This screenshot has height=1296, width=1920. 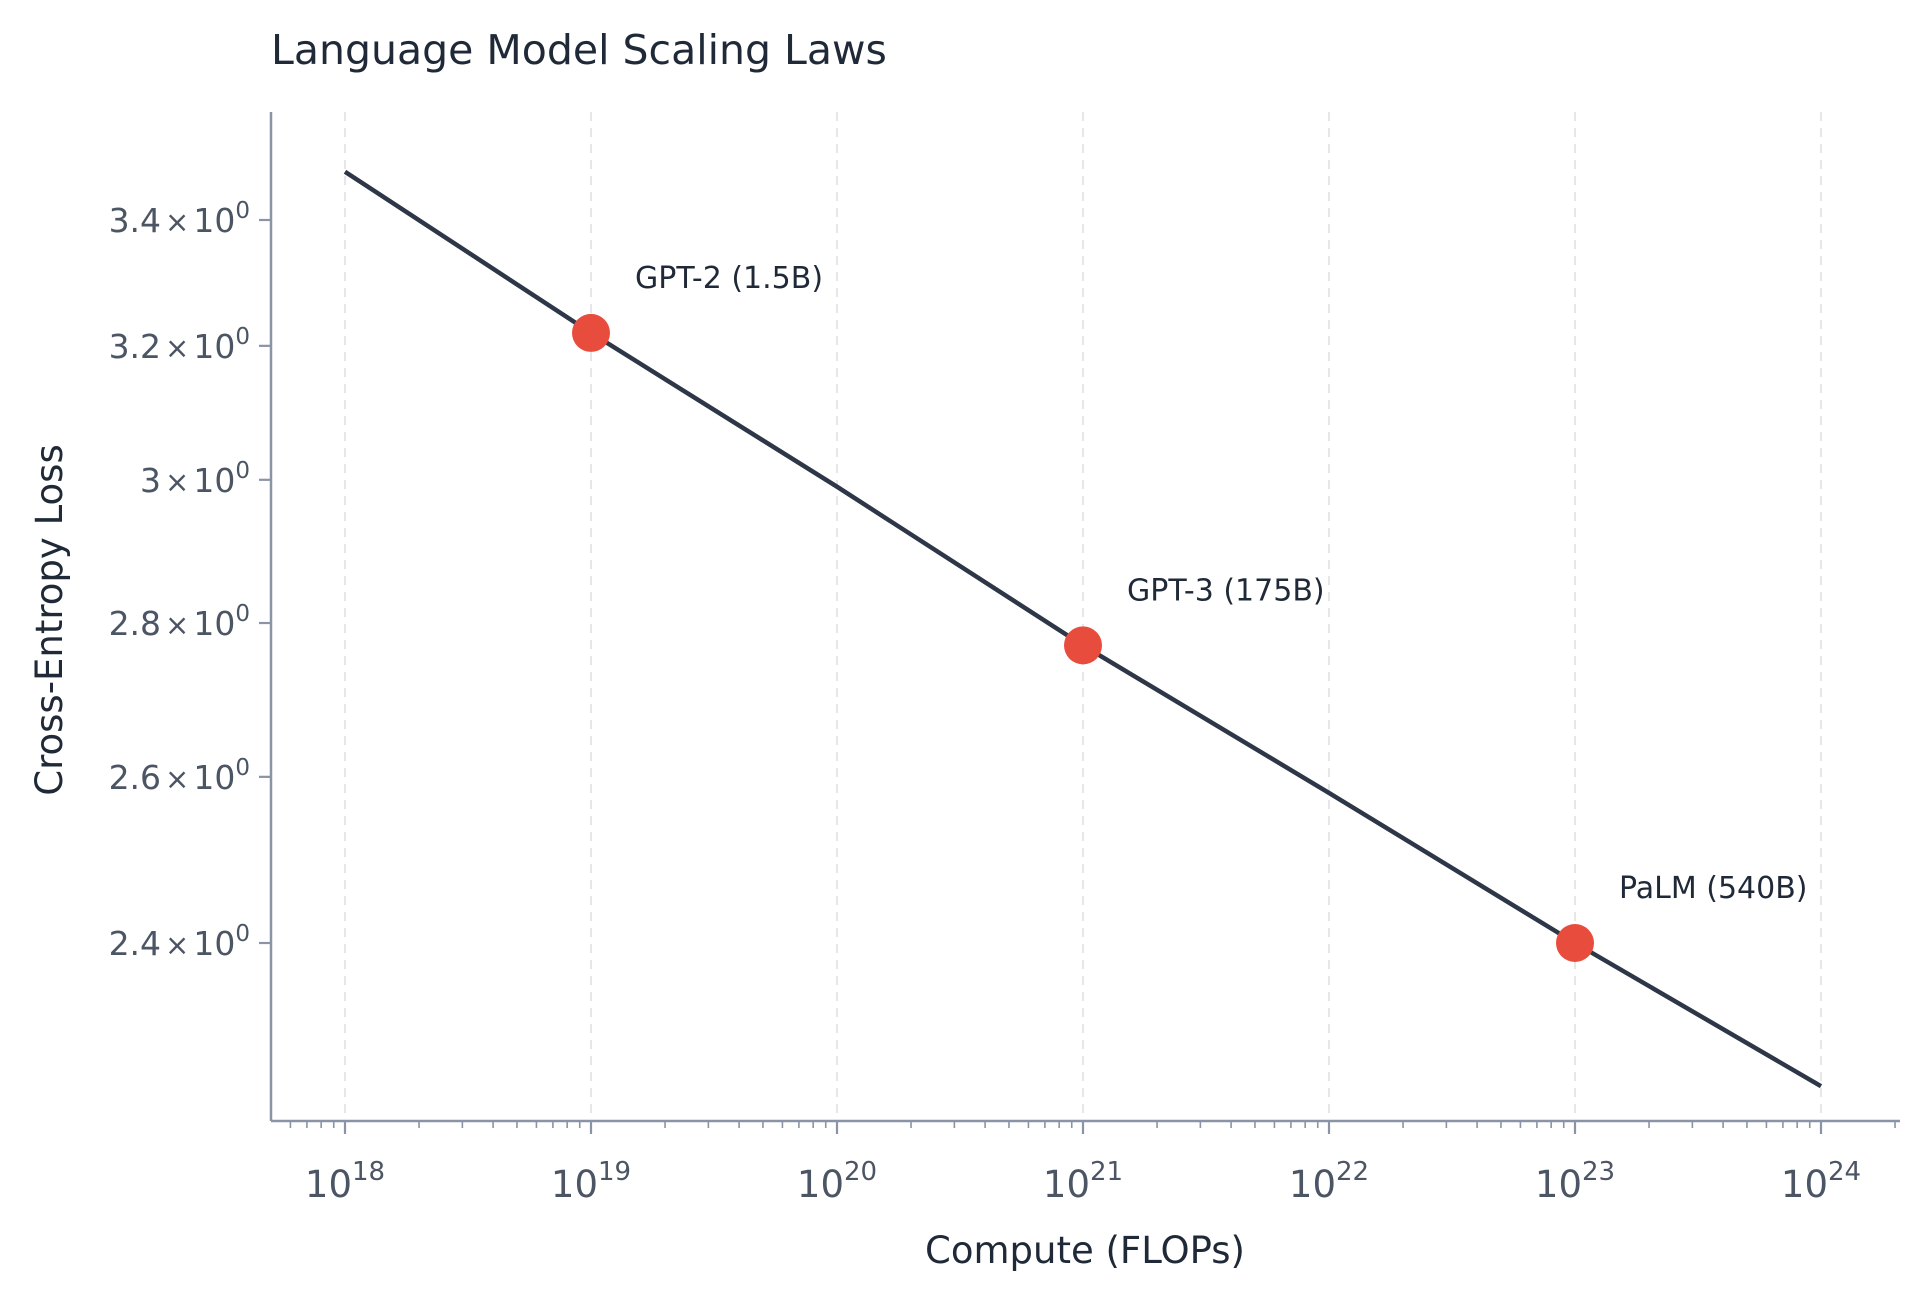 I want to click on x-tick-label: 1018, so click(x=345, y=1181).